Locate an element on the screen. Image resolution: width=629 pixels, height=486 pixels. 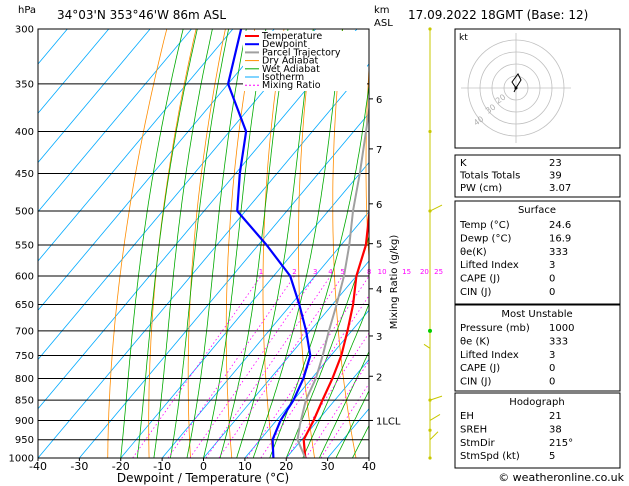
mixing-ratio-label: 4 is located at coordinates (330, 272).